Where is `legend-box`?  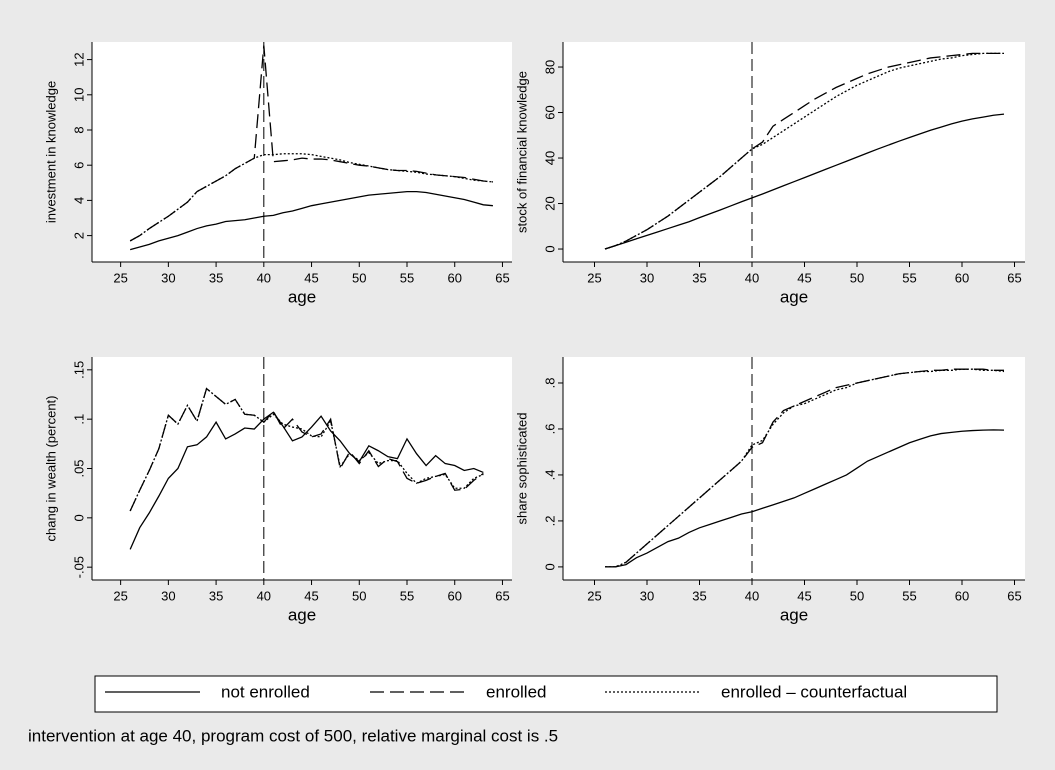
legend-box is located at coordinates (546, 694).